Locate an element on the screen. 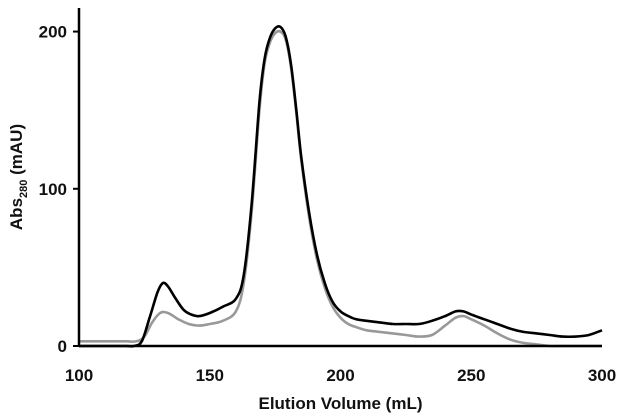 Image resolution: width=624 pixels, height=417 pixels. x-tick-label: 100 is located at coordinates (79, 375).